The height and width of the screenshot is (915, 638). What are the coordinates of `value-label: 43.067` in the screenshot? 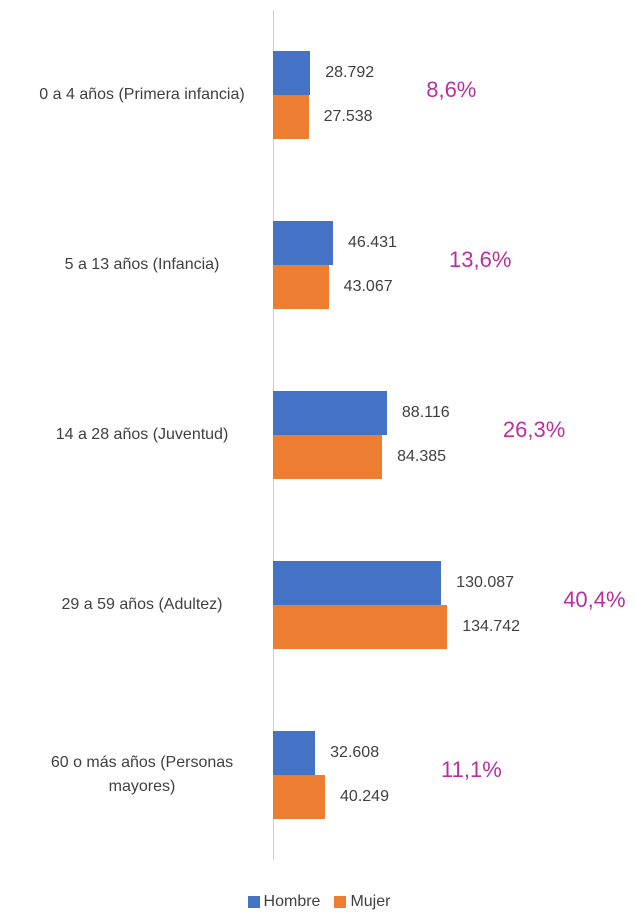 It's located at (368, 286).